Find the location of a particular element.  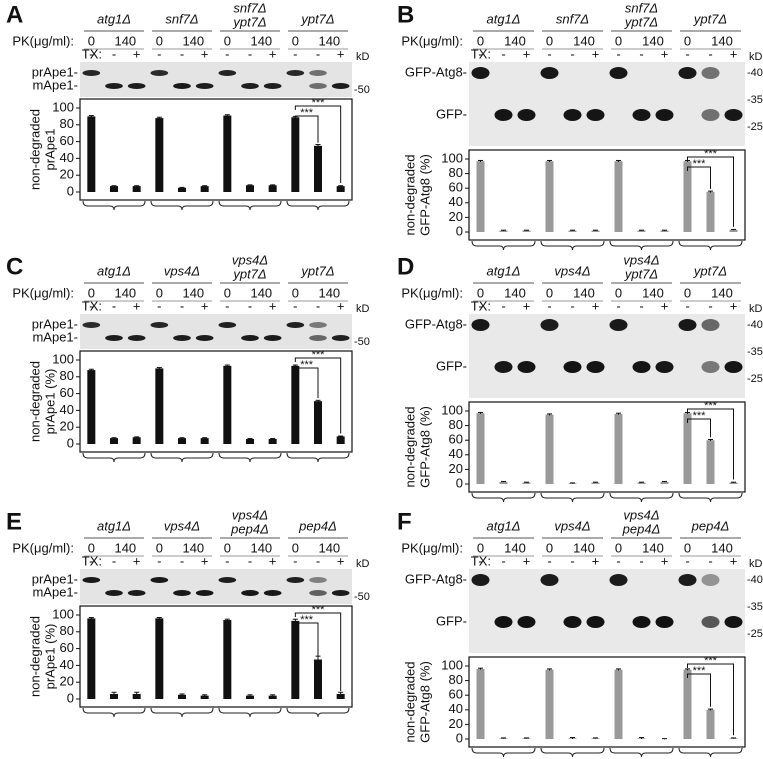

panel-letter: F is located at coordinates (404, 521).